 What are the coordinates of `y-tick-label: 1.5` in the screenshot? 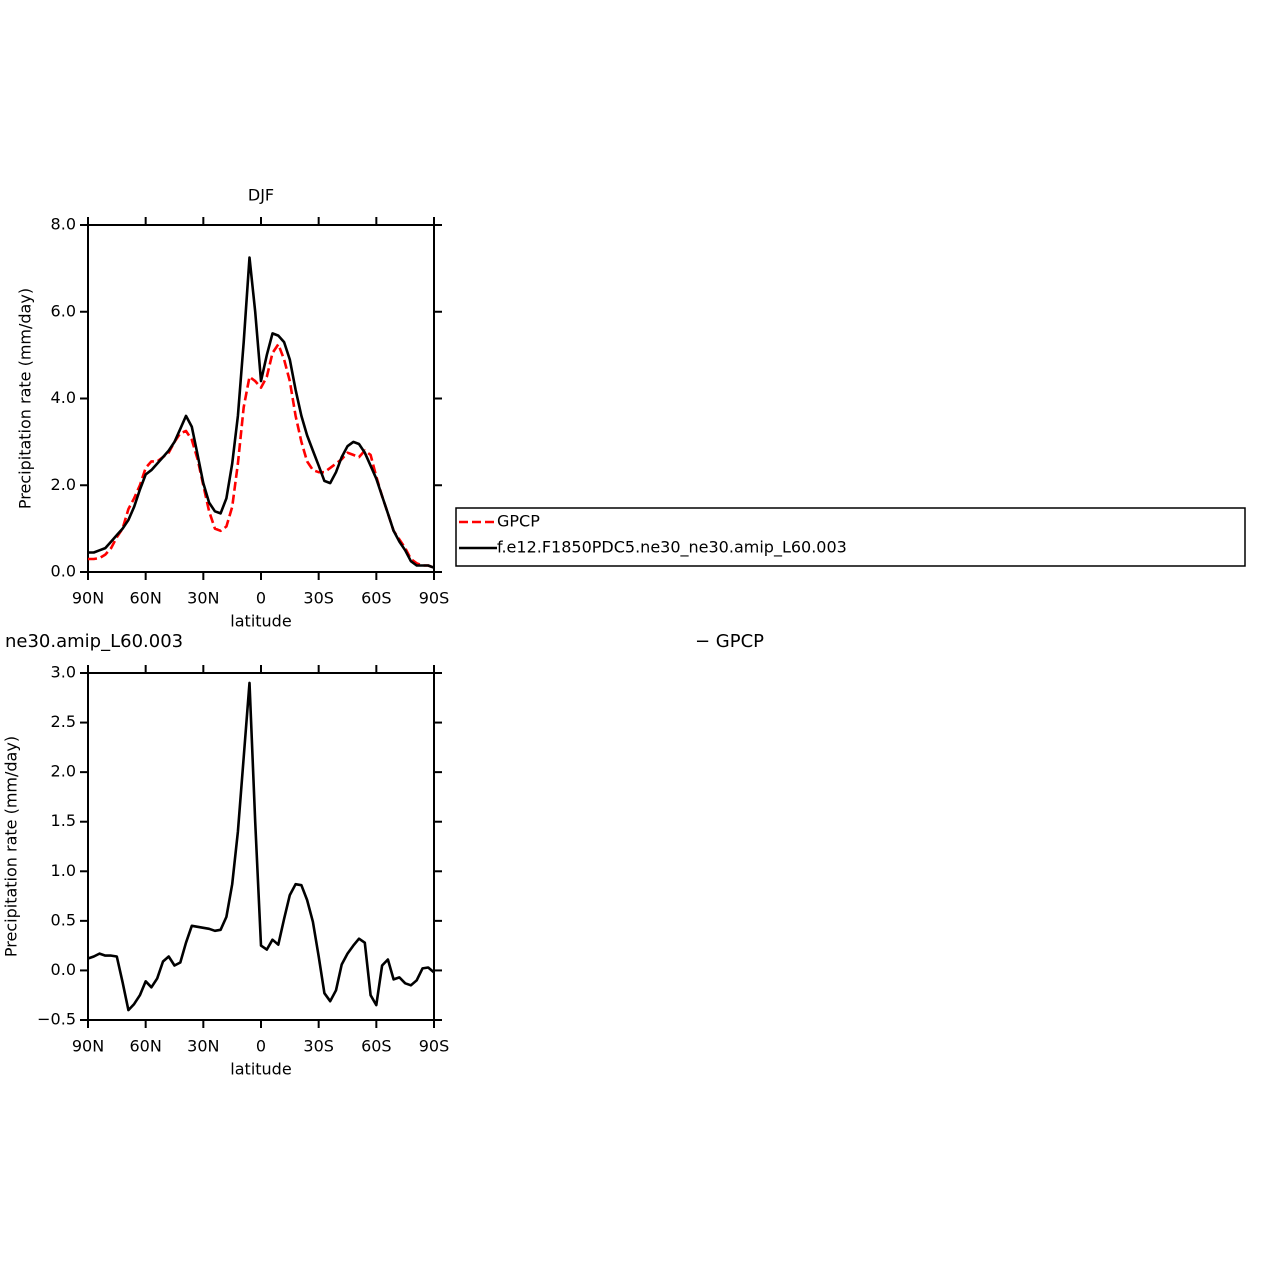 It's located at (63, 820).